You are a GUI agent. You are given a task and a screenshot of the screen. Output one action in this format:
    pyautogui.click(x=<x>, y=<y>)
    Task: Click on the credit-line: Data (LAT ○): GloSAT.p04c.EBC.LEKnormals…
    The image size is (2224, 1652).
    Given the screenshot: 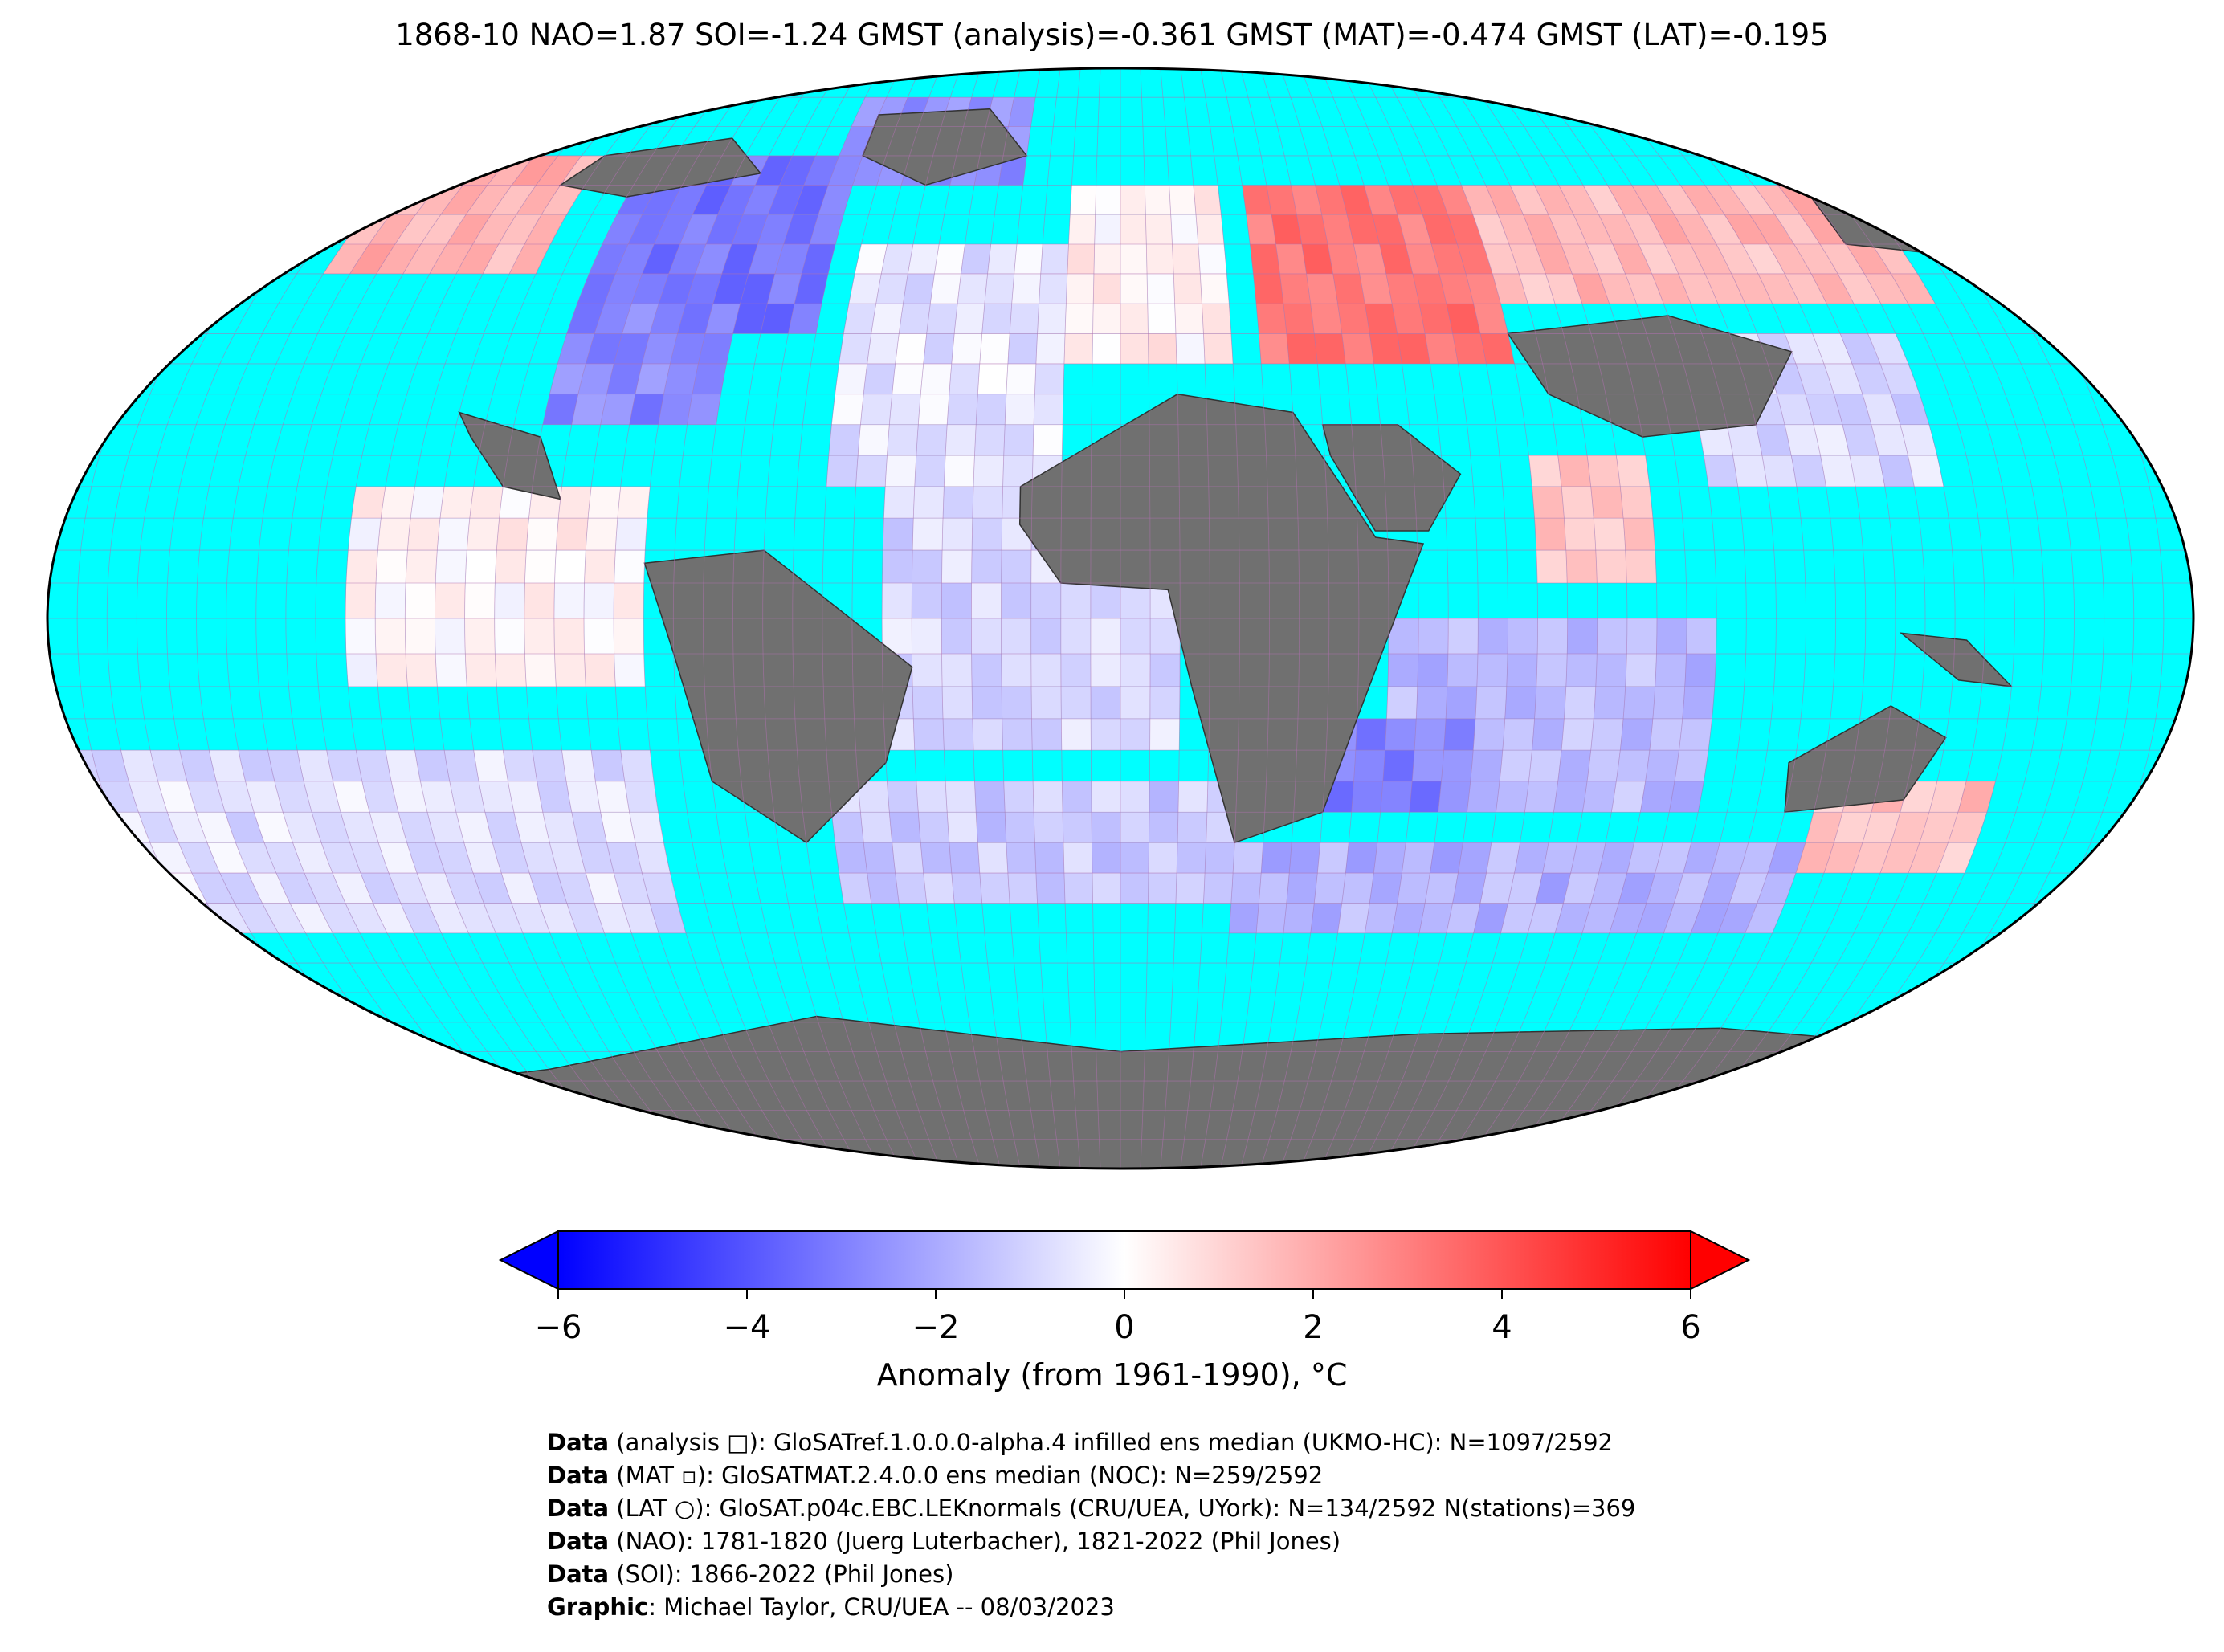 What is the action you would take?
    pyautogui.click(x=1091, y=1508)
    